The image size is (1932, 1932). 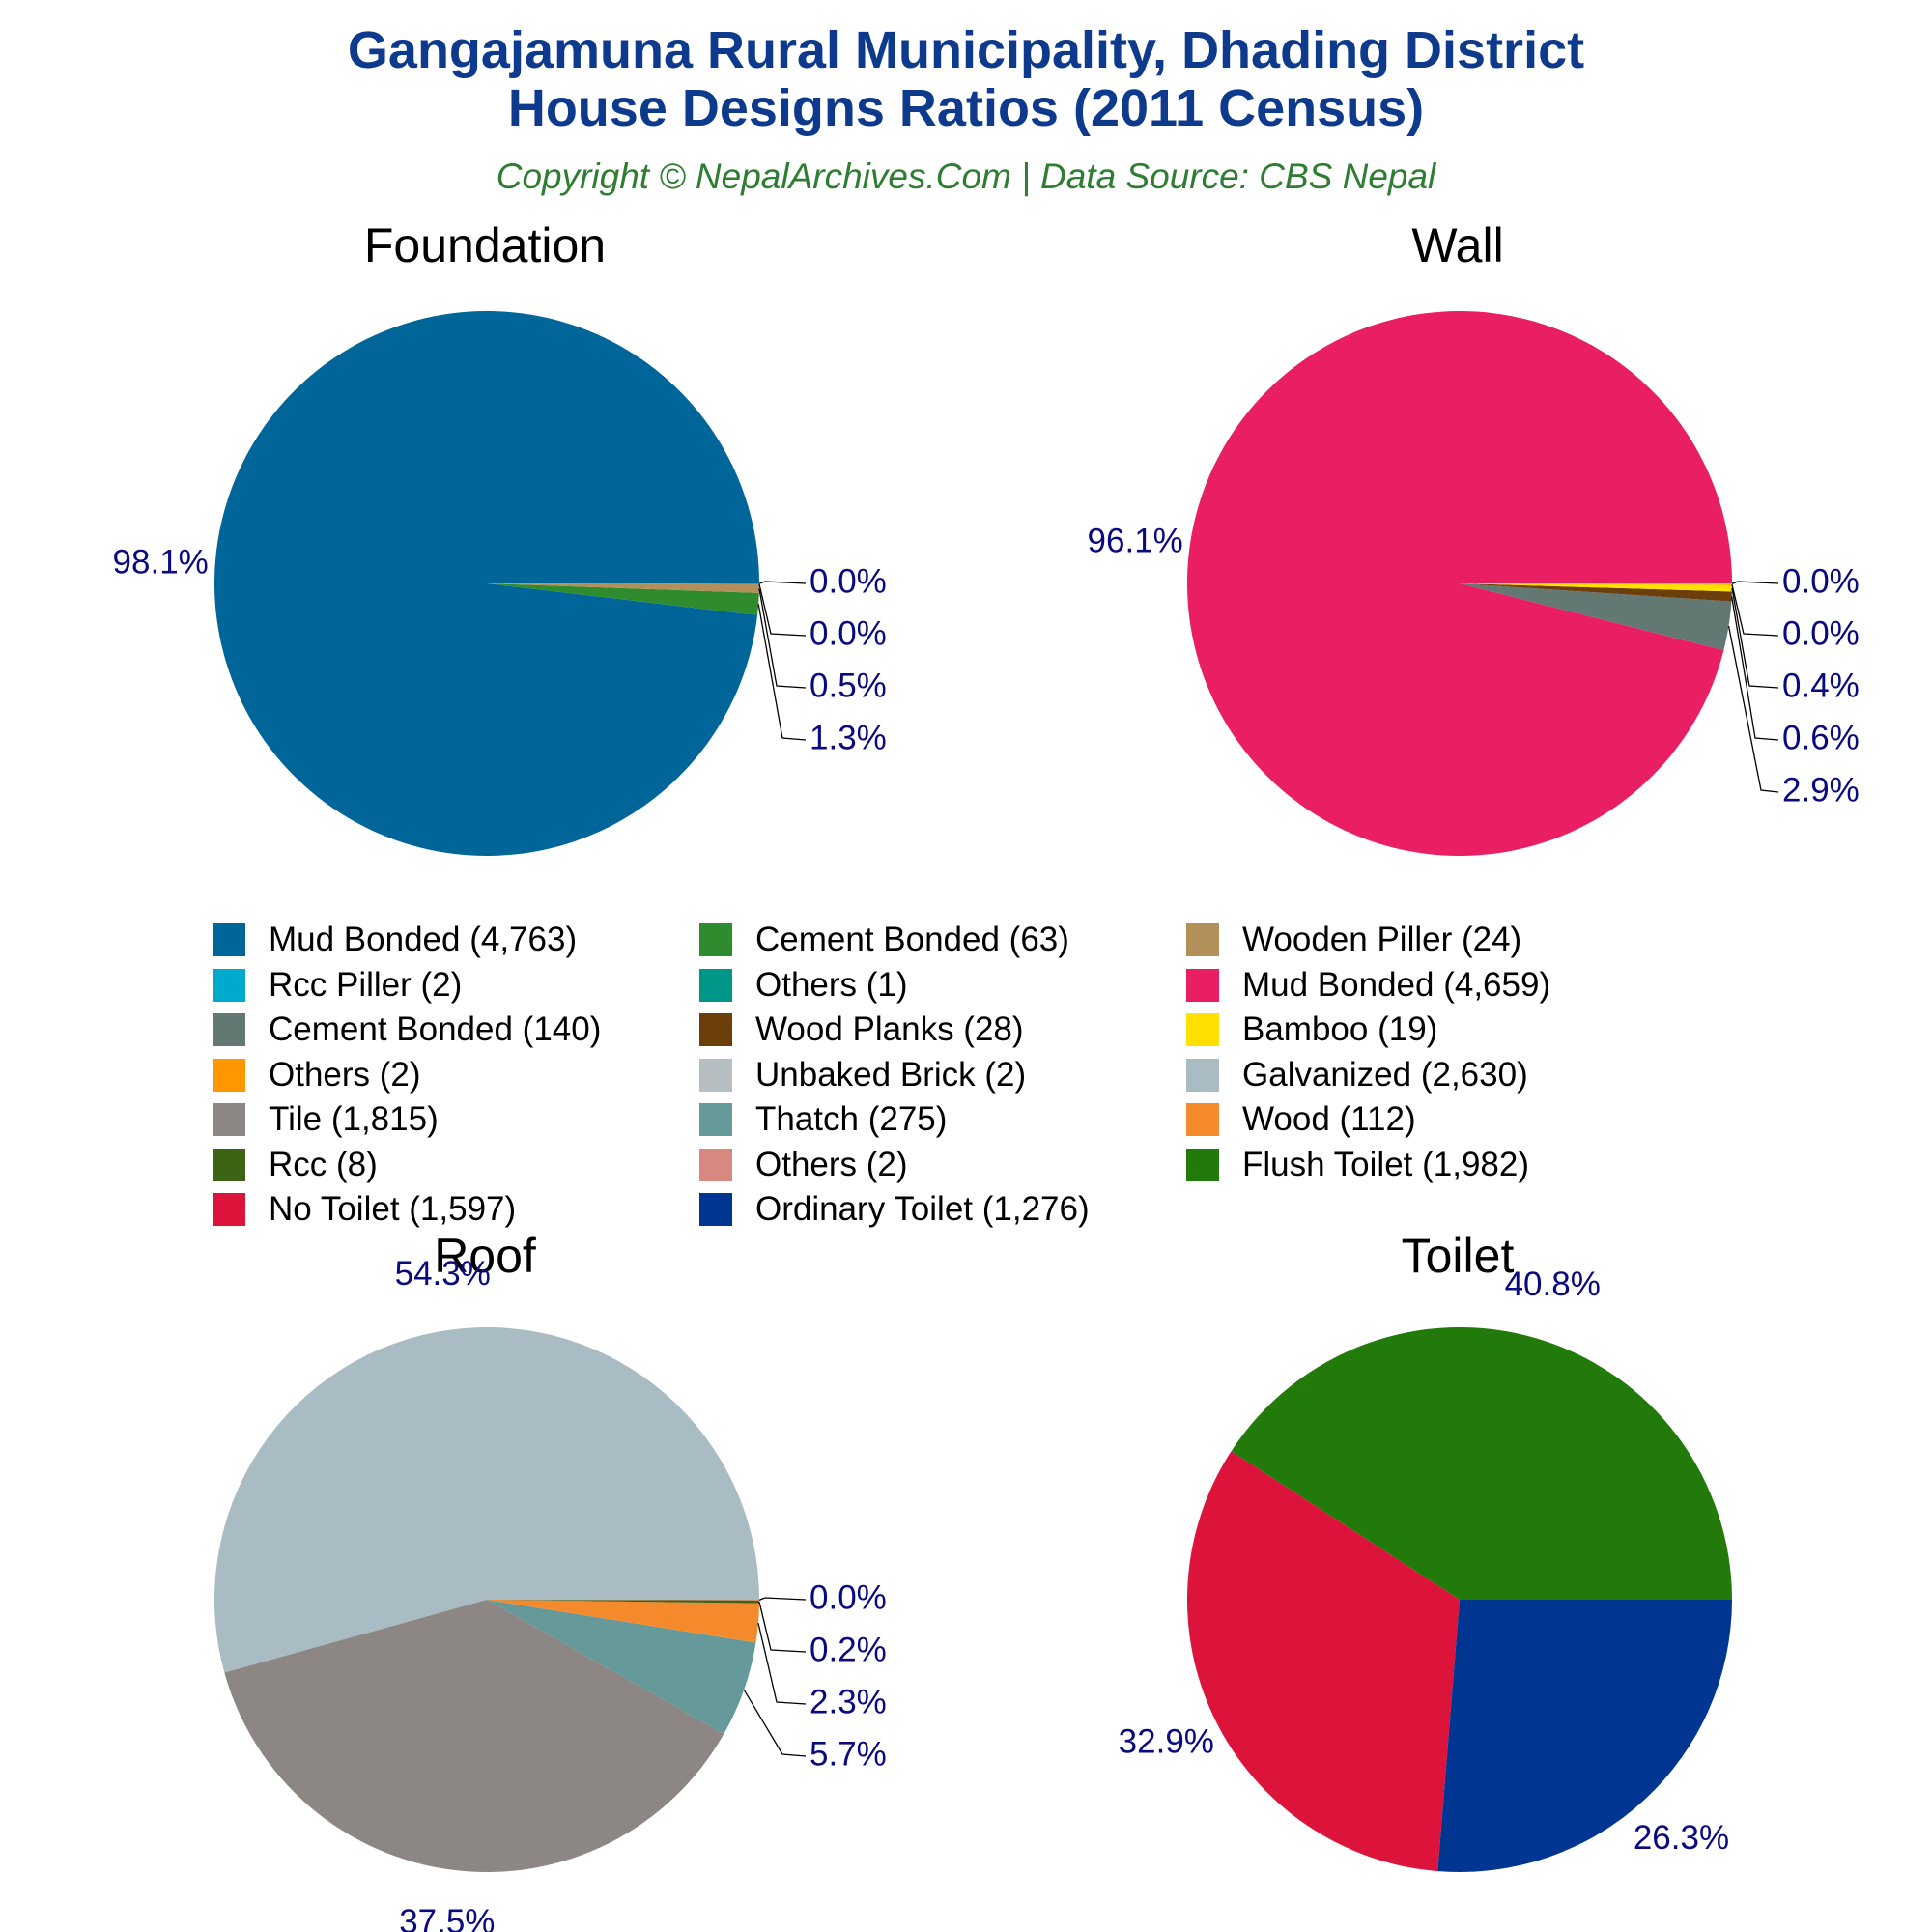 What do you see at coordinates (1382, 939) in the screenshot?
I see `legend-label: Wooden Piller (24)` at bounding box center [1382, 939].